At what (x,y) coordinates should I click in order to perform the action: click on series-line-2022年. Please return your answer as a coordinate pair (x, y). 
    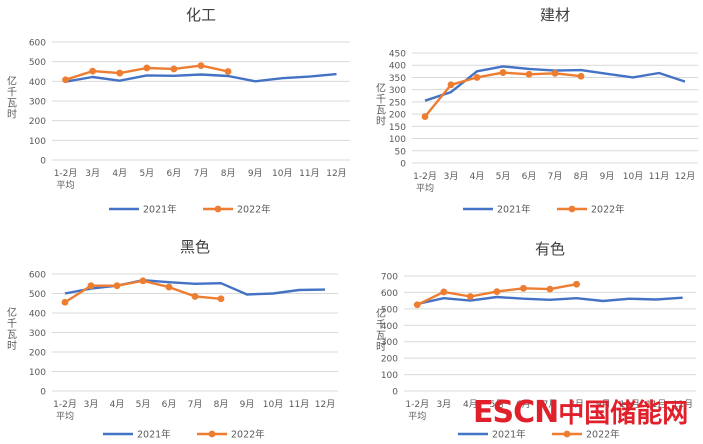
    Looking at the image, I should click on (503, 94).